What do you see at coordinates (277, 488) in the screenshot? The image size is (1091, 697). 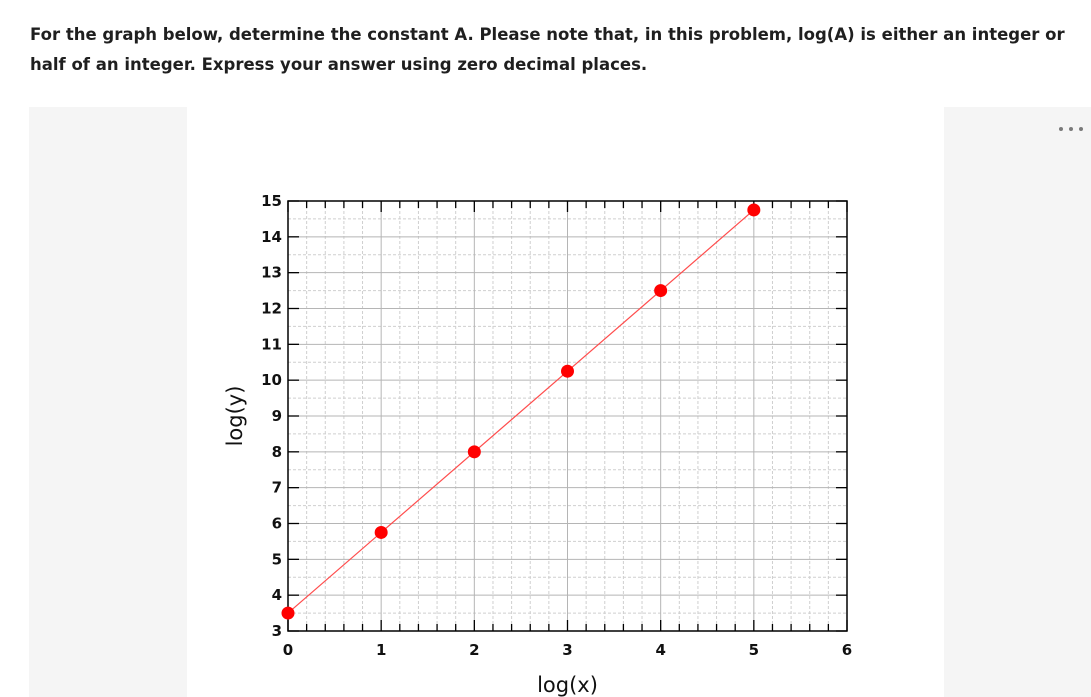 I see `y-tick-label: 7` at bounding box center [277, 488].